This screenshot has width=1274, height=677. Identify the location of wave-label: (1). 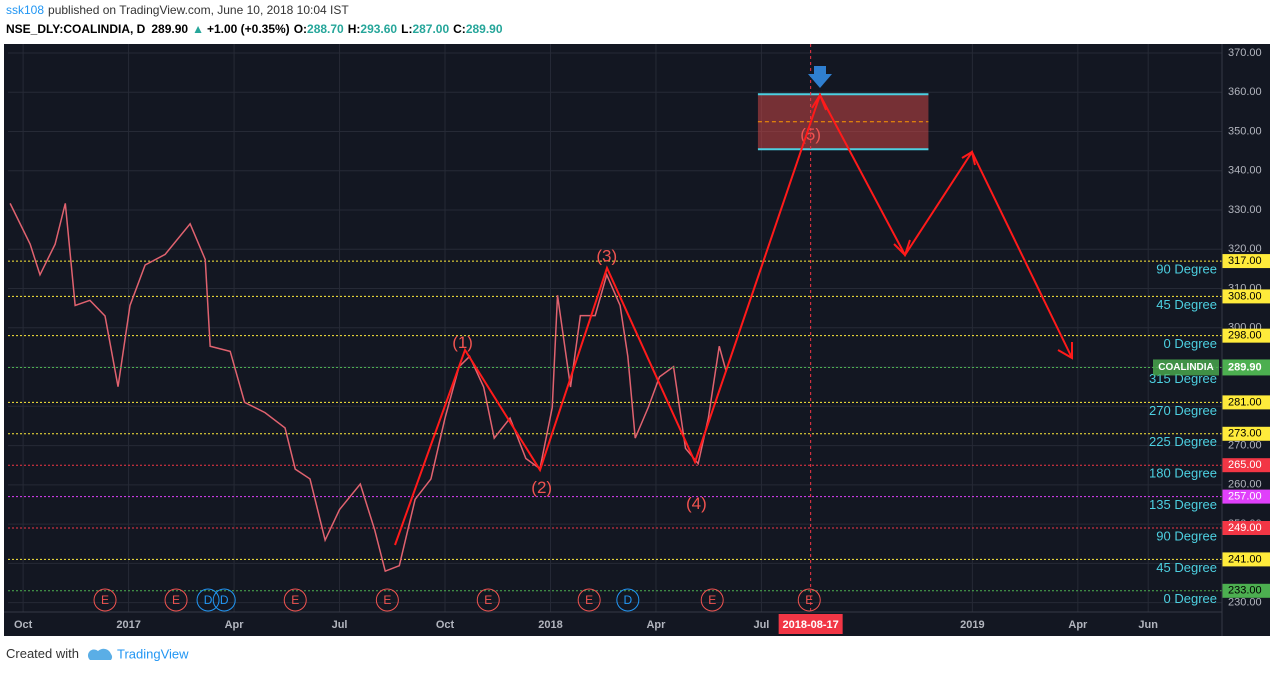
(462, 342).